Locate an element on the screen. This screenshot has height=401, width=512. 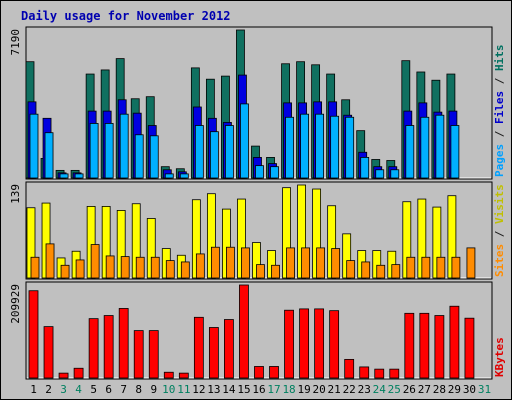
x-tick-label-25: 25 is located at coordinates (394, 389).